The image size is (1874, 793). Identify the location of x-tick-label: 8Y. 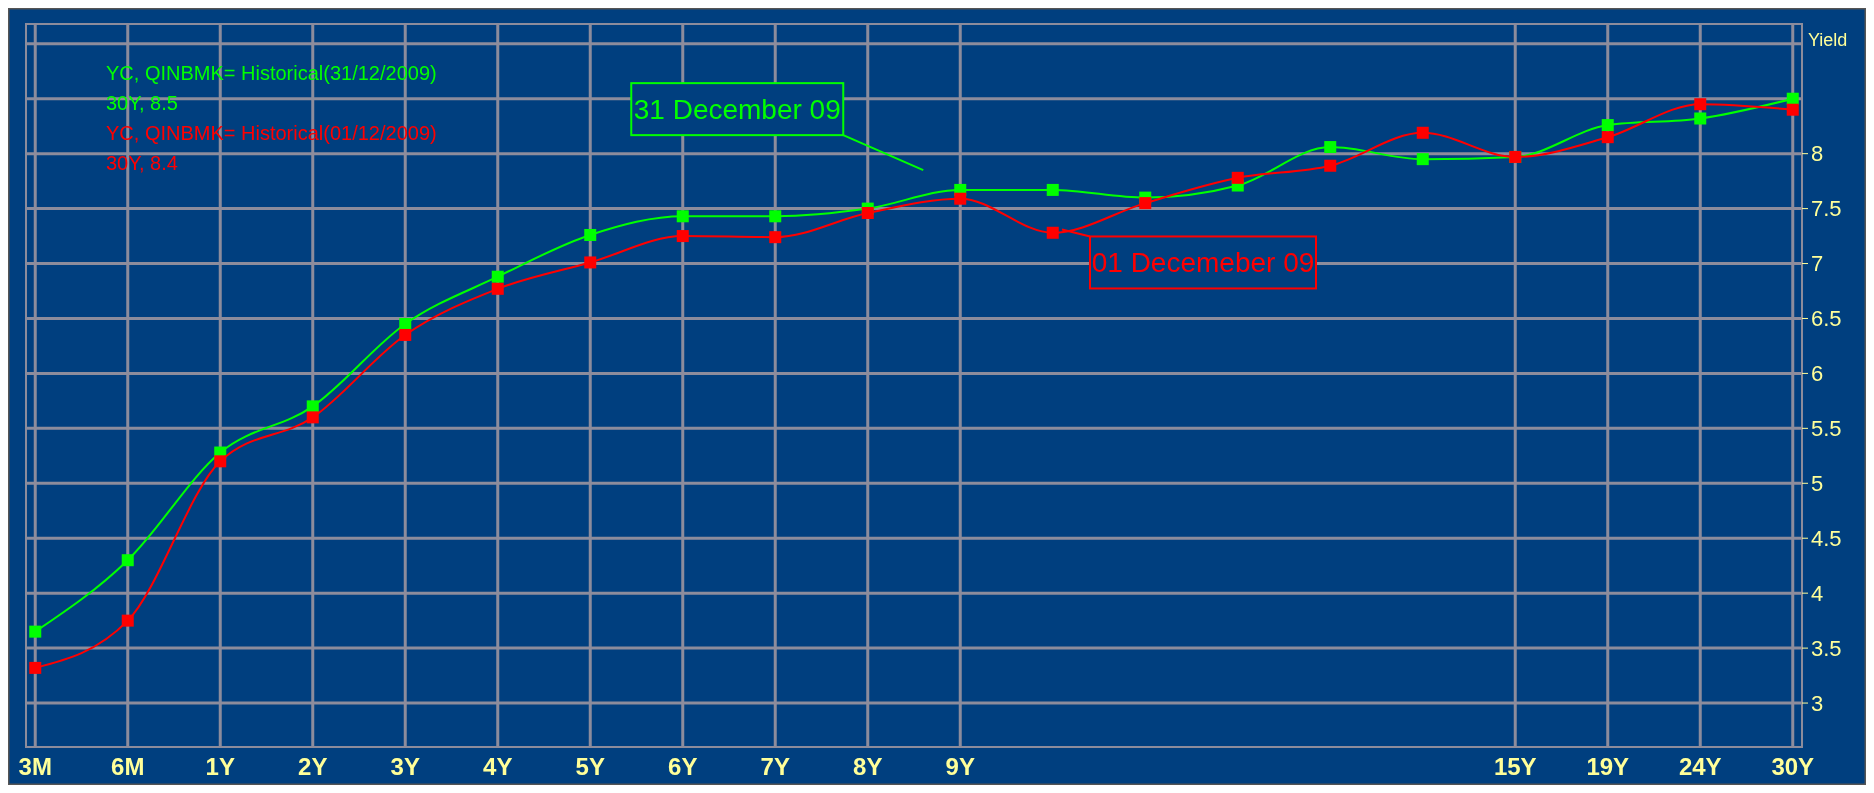
(868, 766).